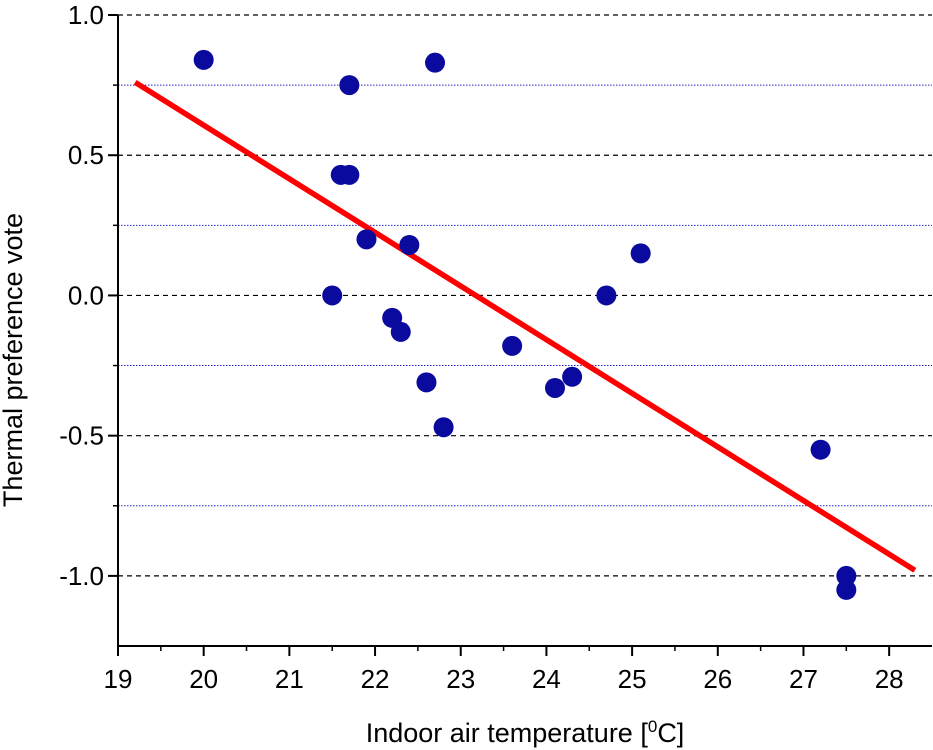 This screenshot has width=933, height=750. Describe the element at coordinates (86, 295) in the screenshot. I see `y-tick-label-2: 0.0` at that location.